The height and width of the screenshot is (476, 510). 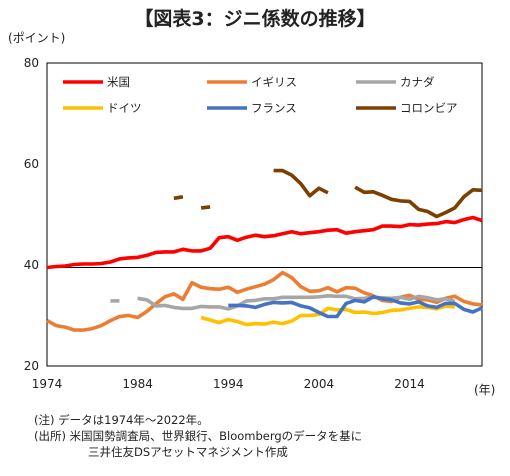 I want to click on y-tick-label: 80, so click(x=31, y=63).